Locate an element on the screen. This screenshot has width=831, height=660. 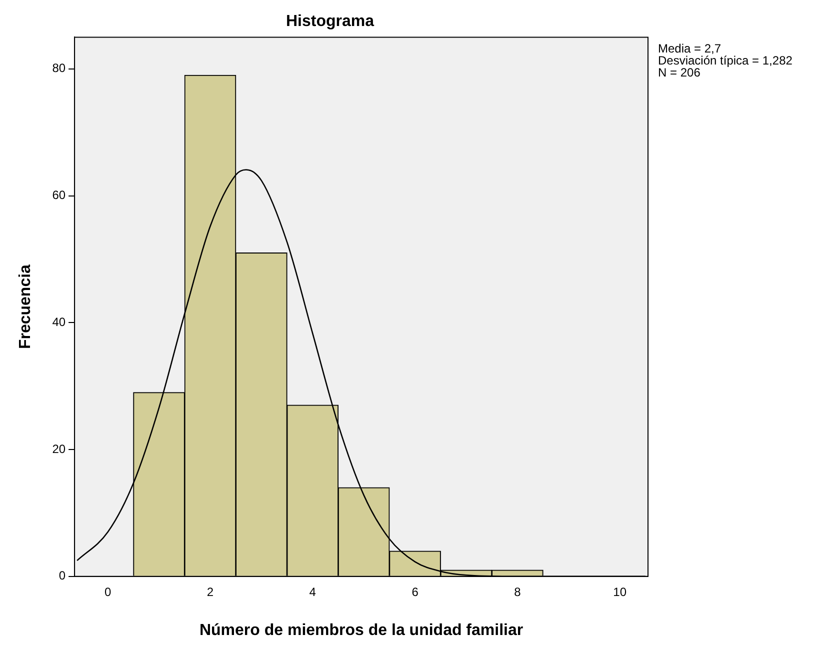
x-tick-label: 2 is located at coordinates (210, 591).